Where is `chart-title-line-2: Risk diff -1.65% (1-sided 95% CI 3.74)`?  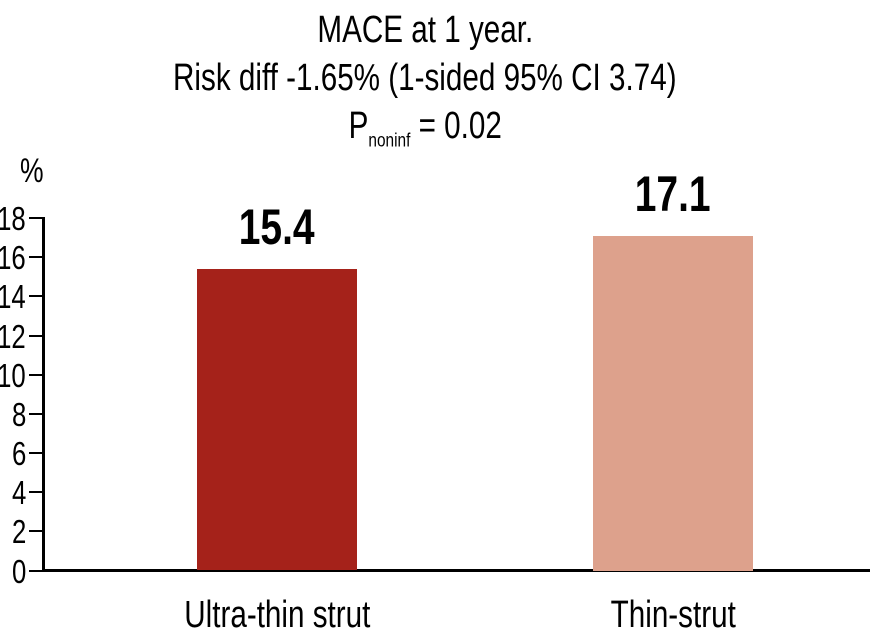
chart-title-line-2: Risk diff -1.65% (1-sided 95% CI 3.74) is located at coordinates (425, 78).